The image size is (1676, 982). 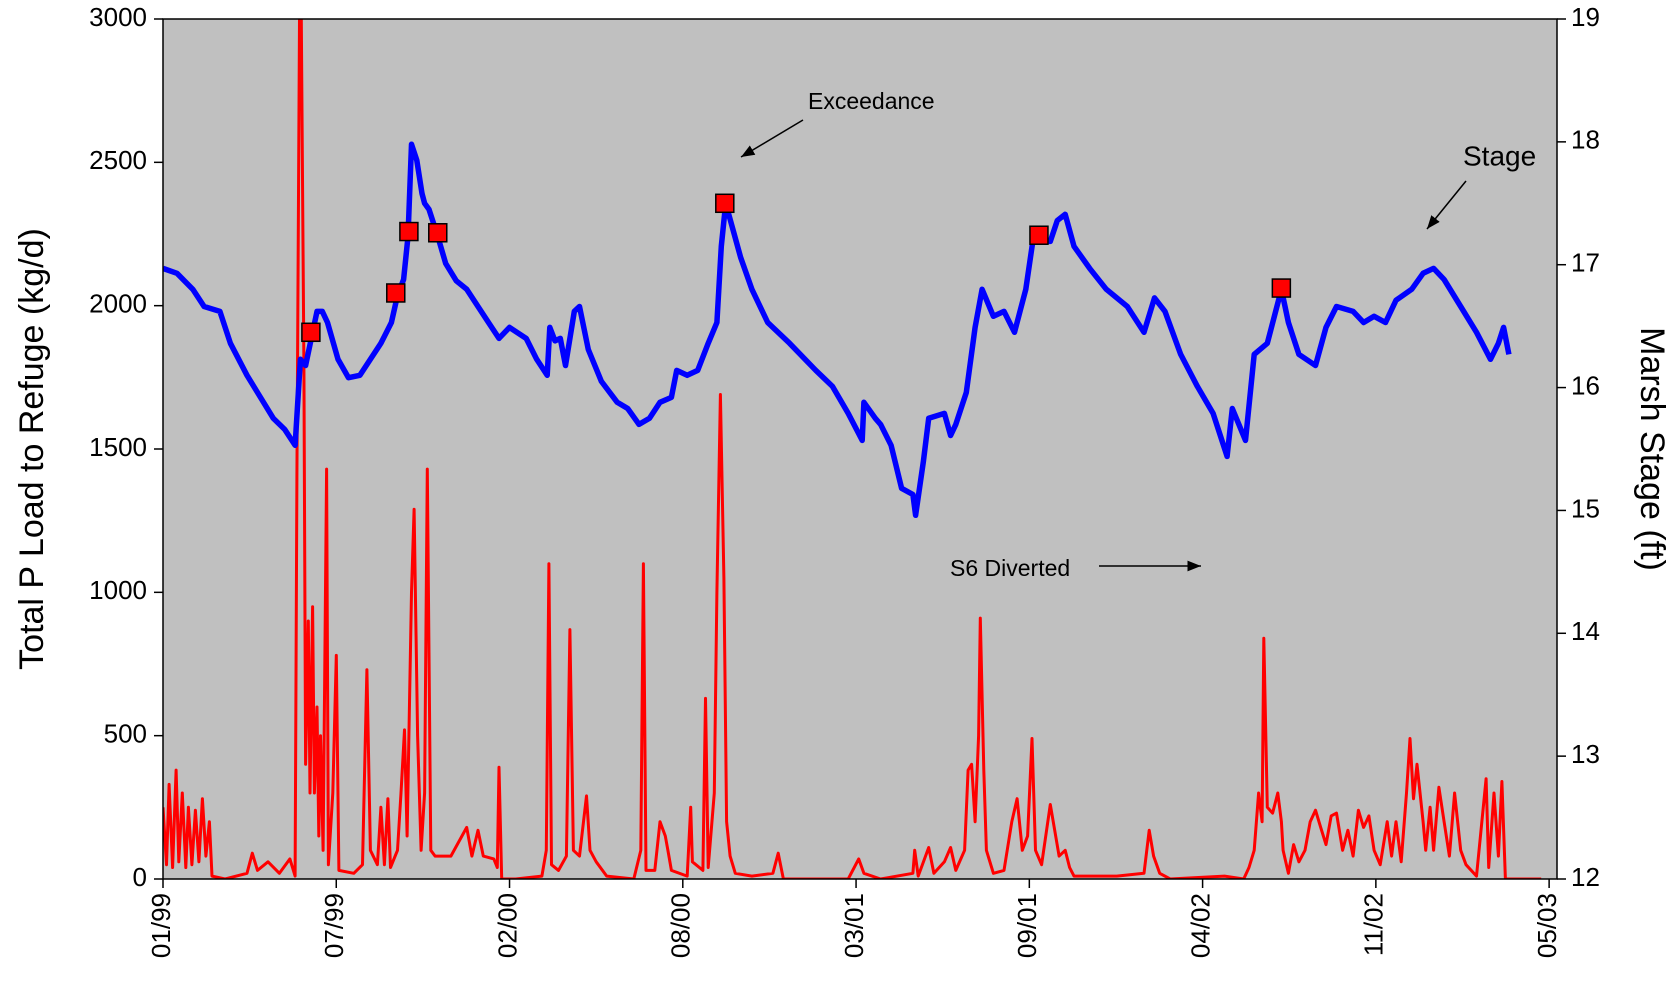 What do you see at coordinates (1585, 754) in the screenshot?
I see `y2-tick-label: 13` at bounding box center [1585, 754].